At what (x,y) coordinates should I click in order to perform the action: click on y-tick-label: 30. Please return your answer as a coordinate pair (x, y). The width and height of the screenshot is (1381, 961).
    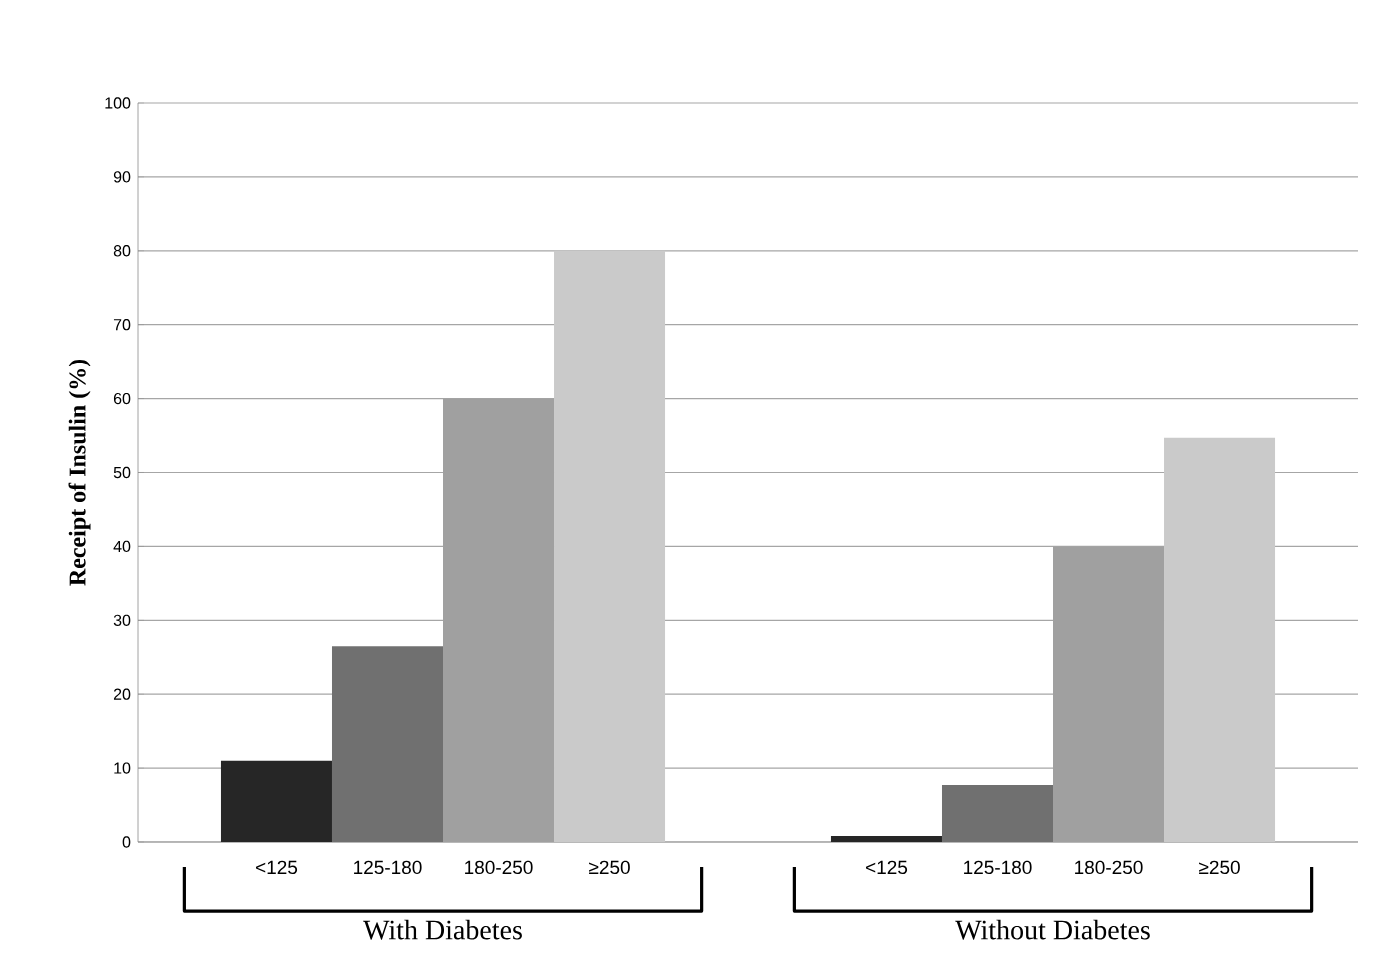
    Looking at the image, I should click on (122, 620).